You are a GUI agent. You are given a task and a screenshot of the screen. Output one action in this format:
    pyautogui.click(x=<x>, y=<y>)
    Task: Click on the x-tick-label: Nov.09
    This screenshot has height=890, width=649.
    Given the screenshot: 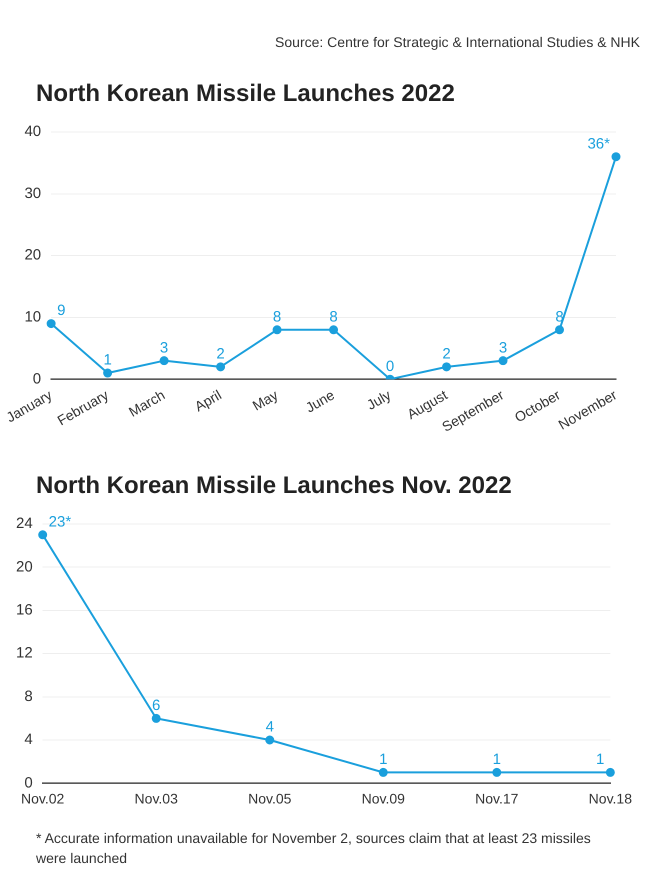 What is the action you would take?
    pyautogui.click(x=384, y=798)
    